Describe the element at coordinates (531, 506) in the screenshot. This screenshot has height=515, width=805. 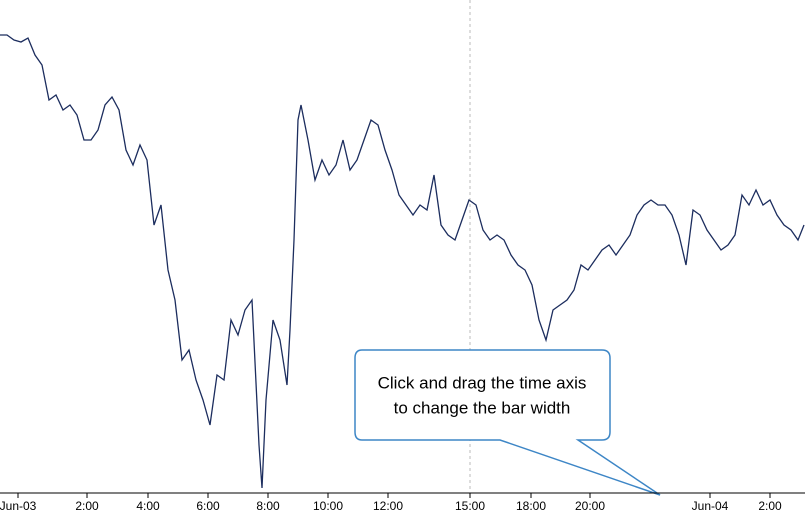
I see `x-tick-label: 18:00` at that location.